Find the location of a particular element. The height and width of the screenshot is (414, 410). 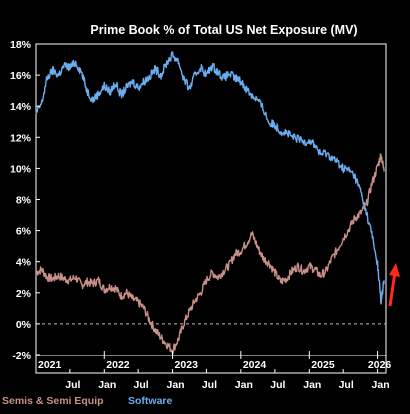

x-year-label: 2022 is located at coordinates (118, 365).